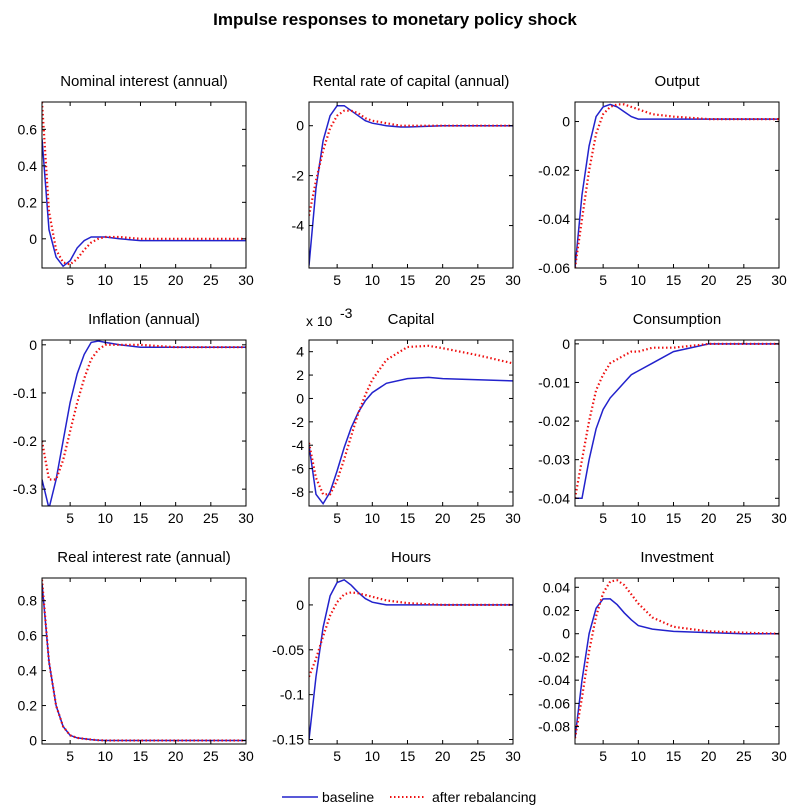 The height and width of the screenshot is (811, 791). What do you see at coordinates (25, 441) in the screenshot?
I see `y-tick-label: -0.2` at bounding box center [25, 441].